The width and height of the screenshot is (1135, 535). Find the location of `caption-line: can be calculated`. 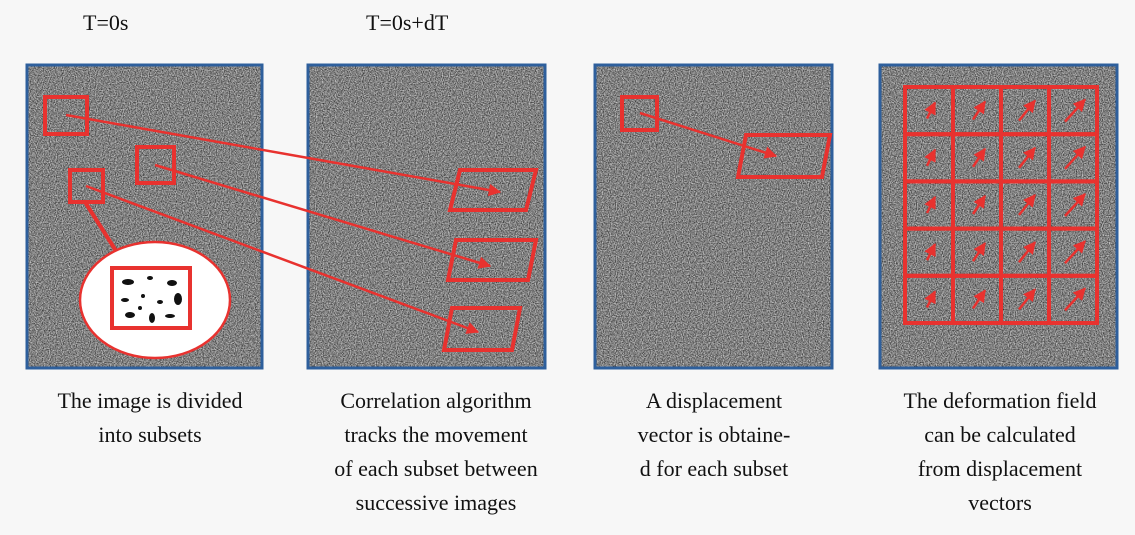

caption-line: can be calculated is located at coordinates (999, 434).